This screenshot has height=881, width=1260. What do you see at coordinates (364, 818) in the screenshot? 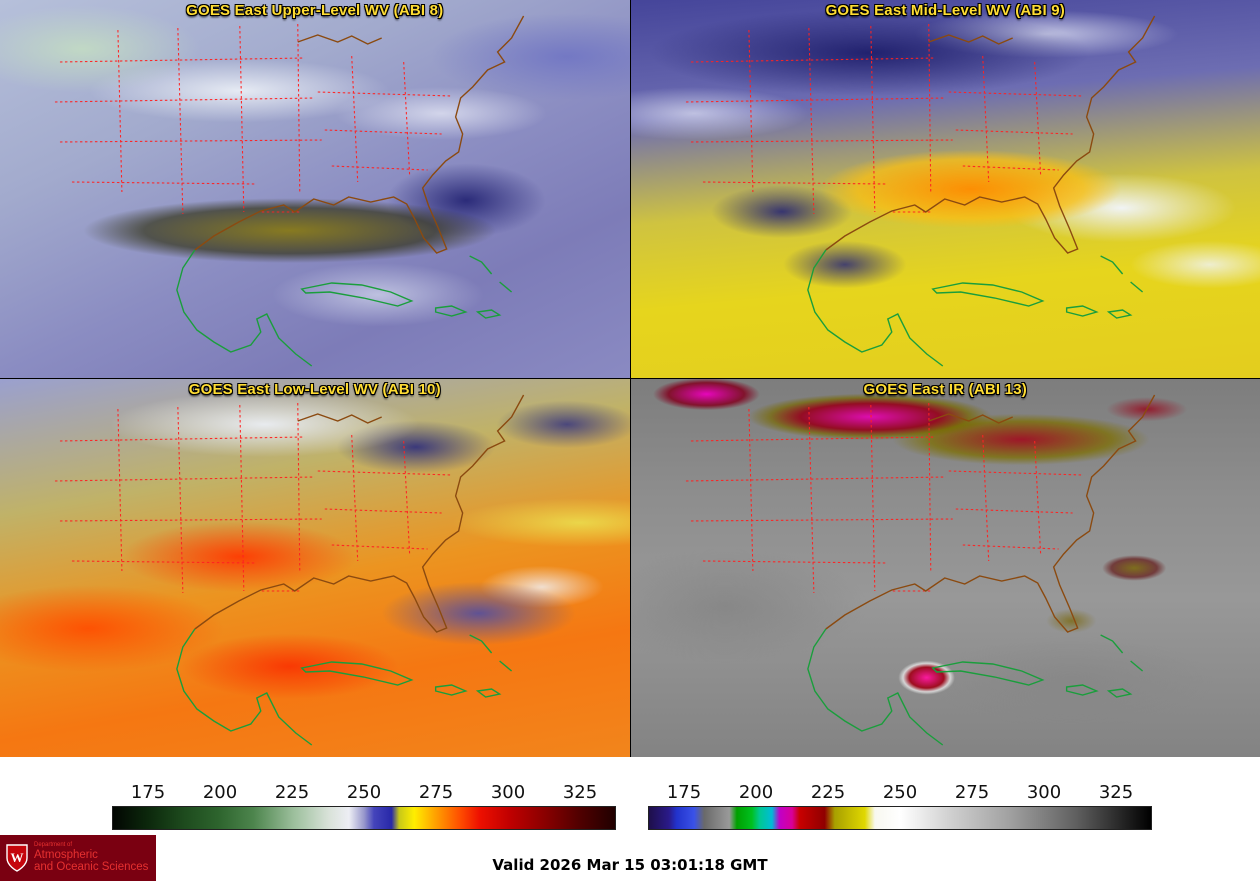
I see `wv-colorbar` at bounding box center [364, 818].